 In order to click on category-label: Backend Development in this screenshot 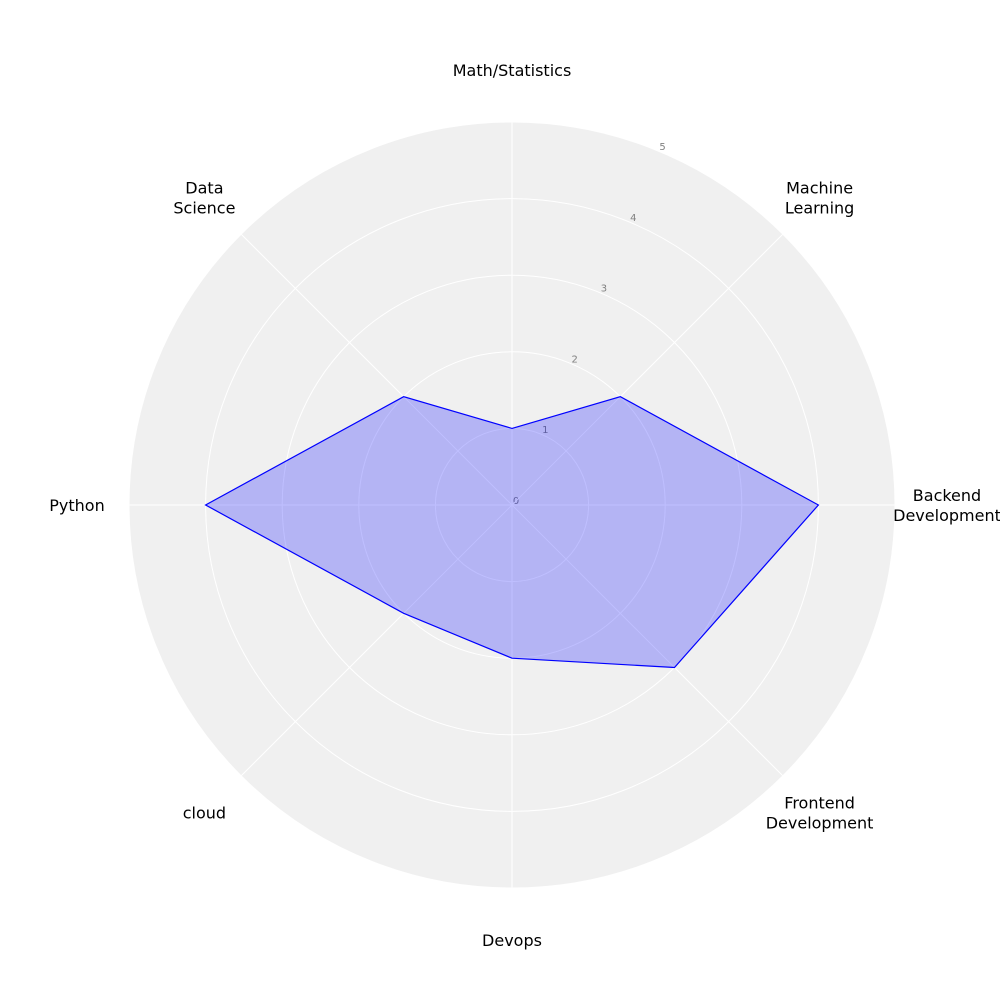, I will do `click(946, 505)`.